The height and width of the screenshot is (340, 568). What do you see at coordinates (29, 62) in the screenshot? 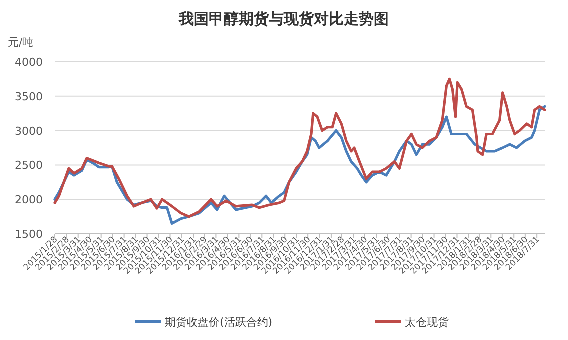
I see `y-tick-label: 4000` at bounding box center [29, 62].